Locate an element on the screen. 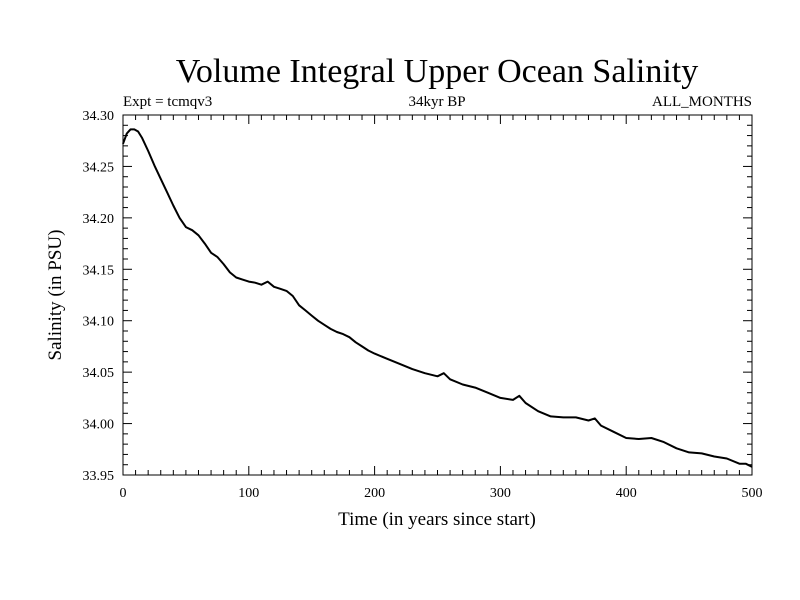 Image resolution: width=800 pixels, height=600 pixels. y-tick-label: 34.10 is located at coordinates (99, 322).